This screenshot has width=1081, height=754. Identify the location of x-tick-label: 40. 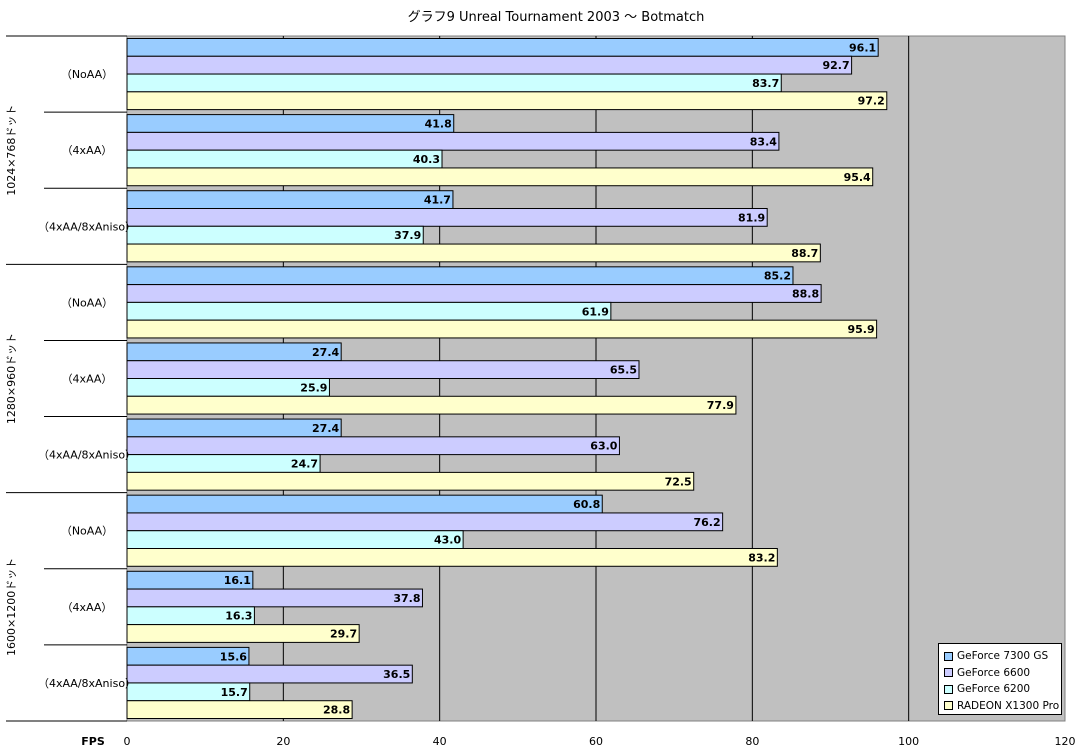
(440, 741).